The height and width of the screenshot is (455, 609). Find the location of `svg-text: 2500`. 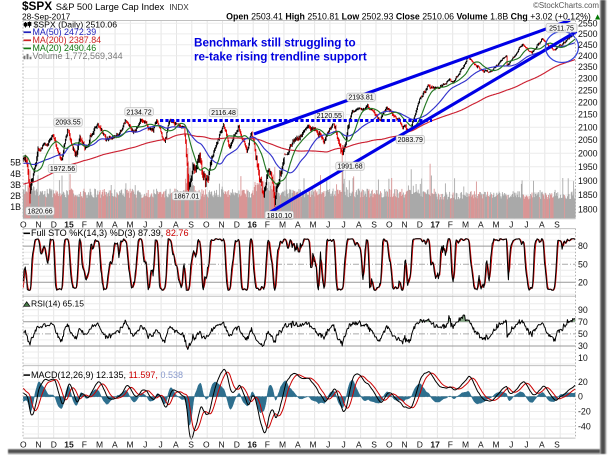

svg-text: 2500 is located at coordinates (588, 34).